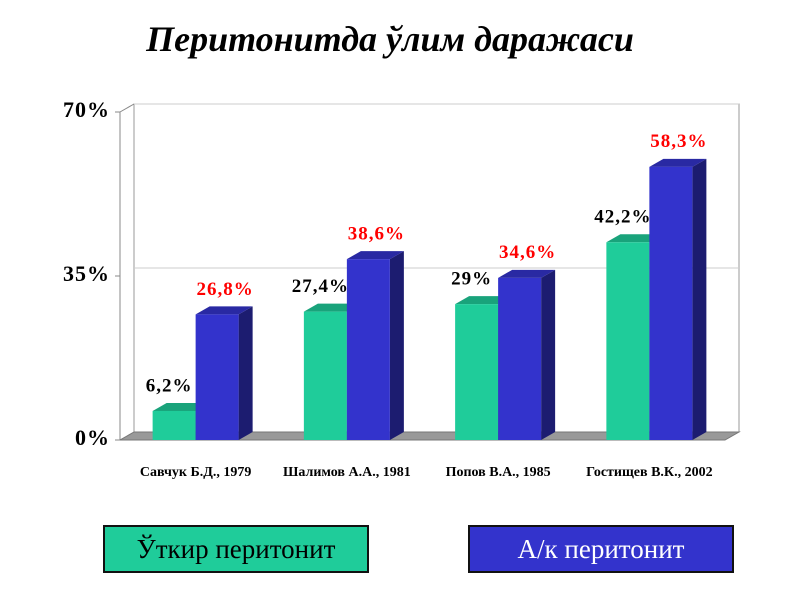 The width and height of the screenshot is (800, 600). Describe the element at coordinates (86, 109) in the screenshot. I see `y-tick-label: 70%` at that location.